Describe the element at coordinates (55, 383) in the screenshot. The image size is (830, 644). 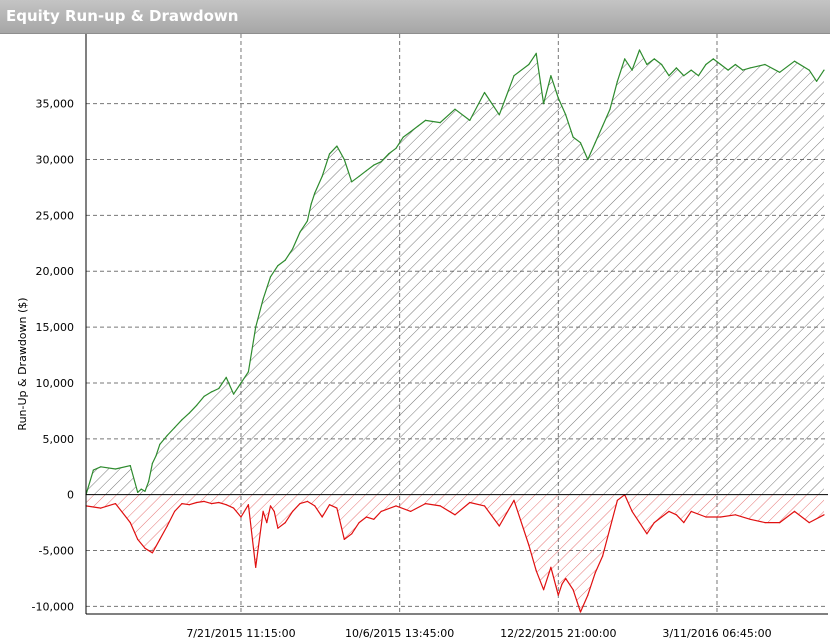
I see `y-tick-label: 10,000` at that location.